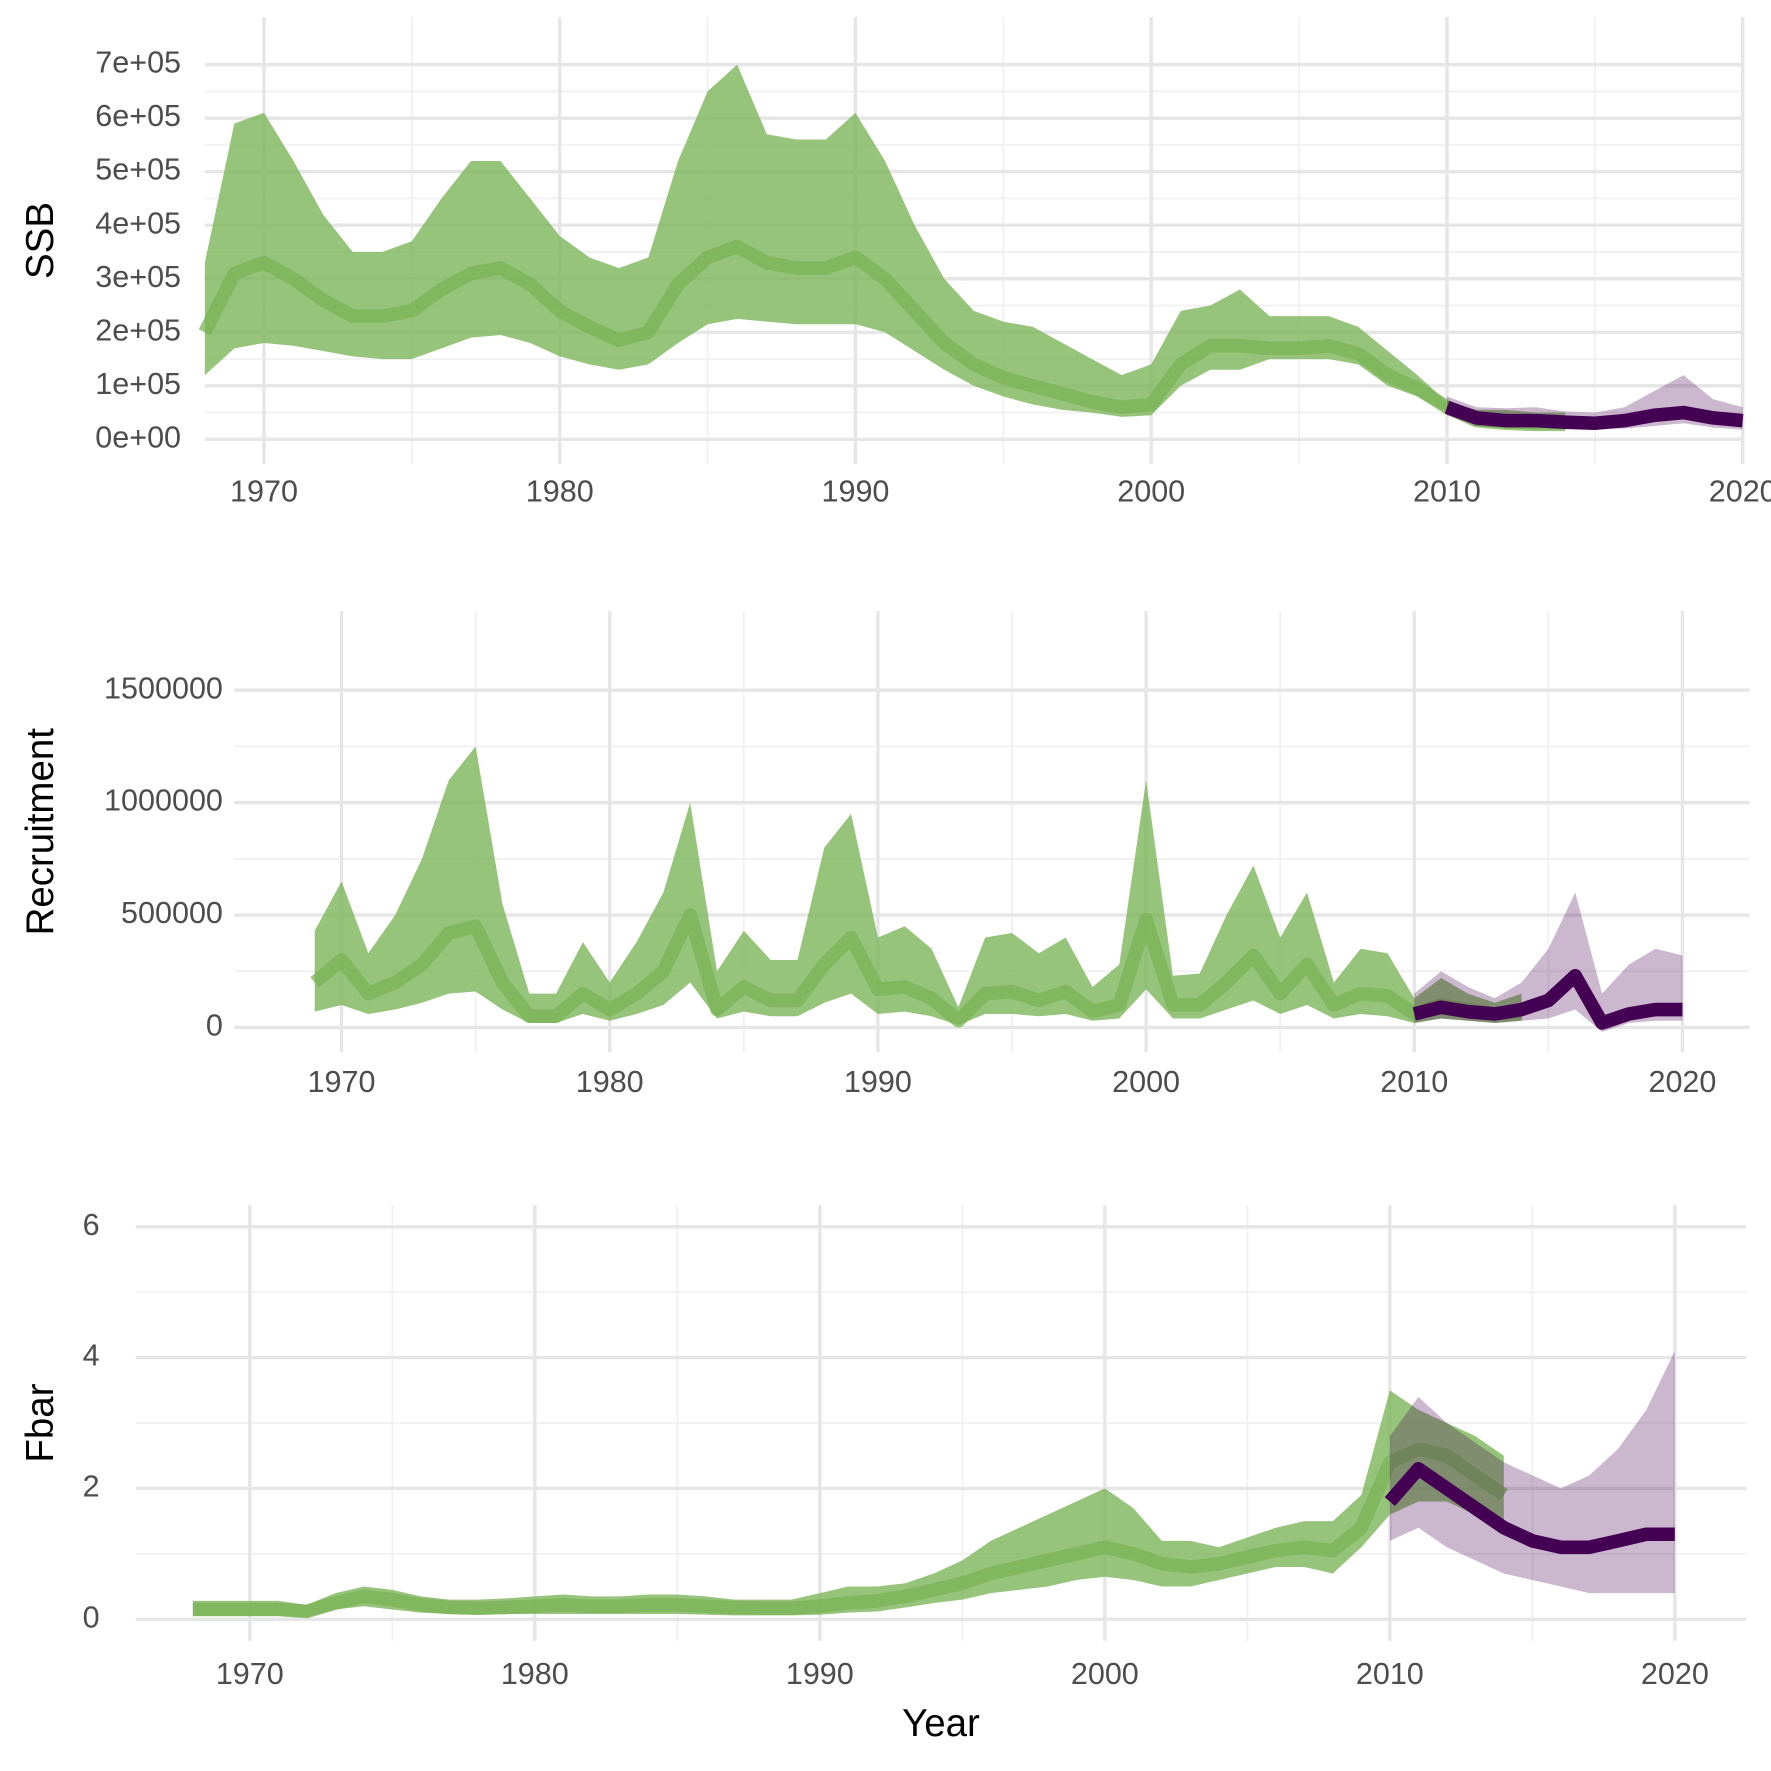 The width and height of the screenshot is (1771, 1771). I want to click on y-tick-label: 1e+05, so click(138, 384).